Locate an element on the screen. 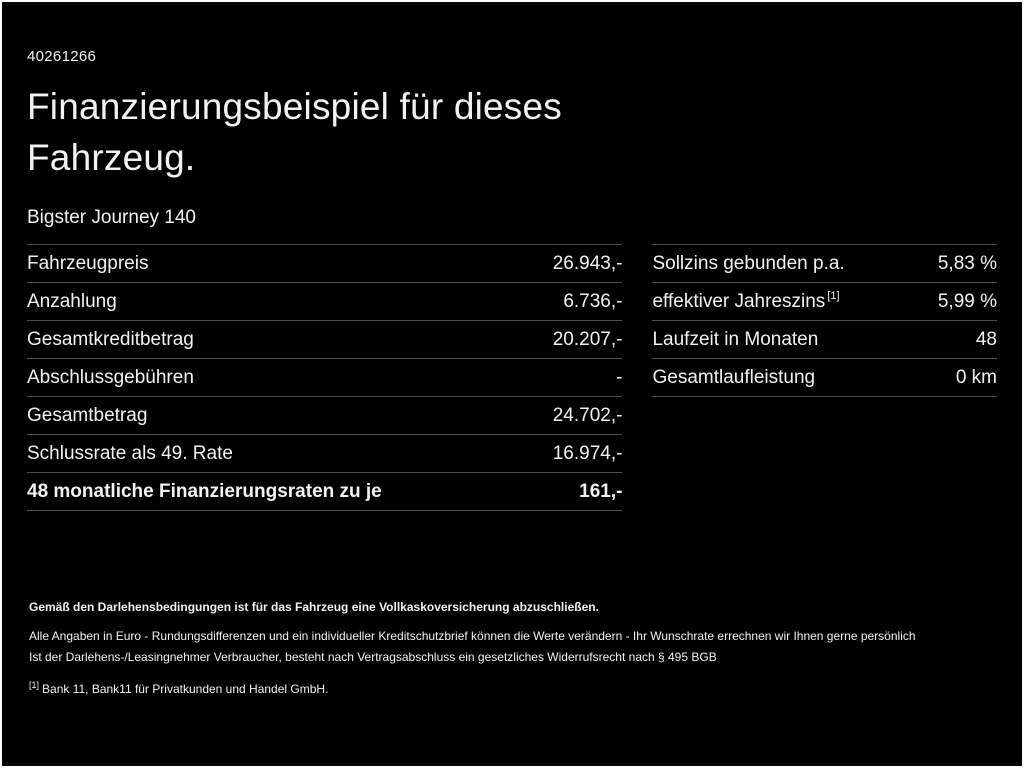  row-label: effektiver Jahreszins [1] is located at coordinates (746, 301).